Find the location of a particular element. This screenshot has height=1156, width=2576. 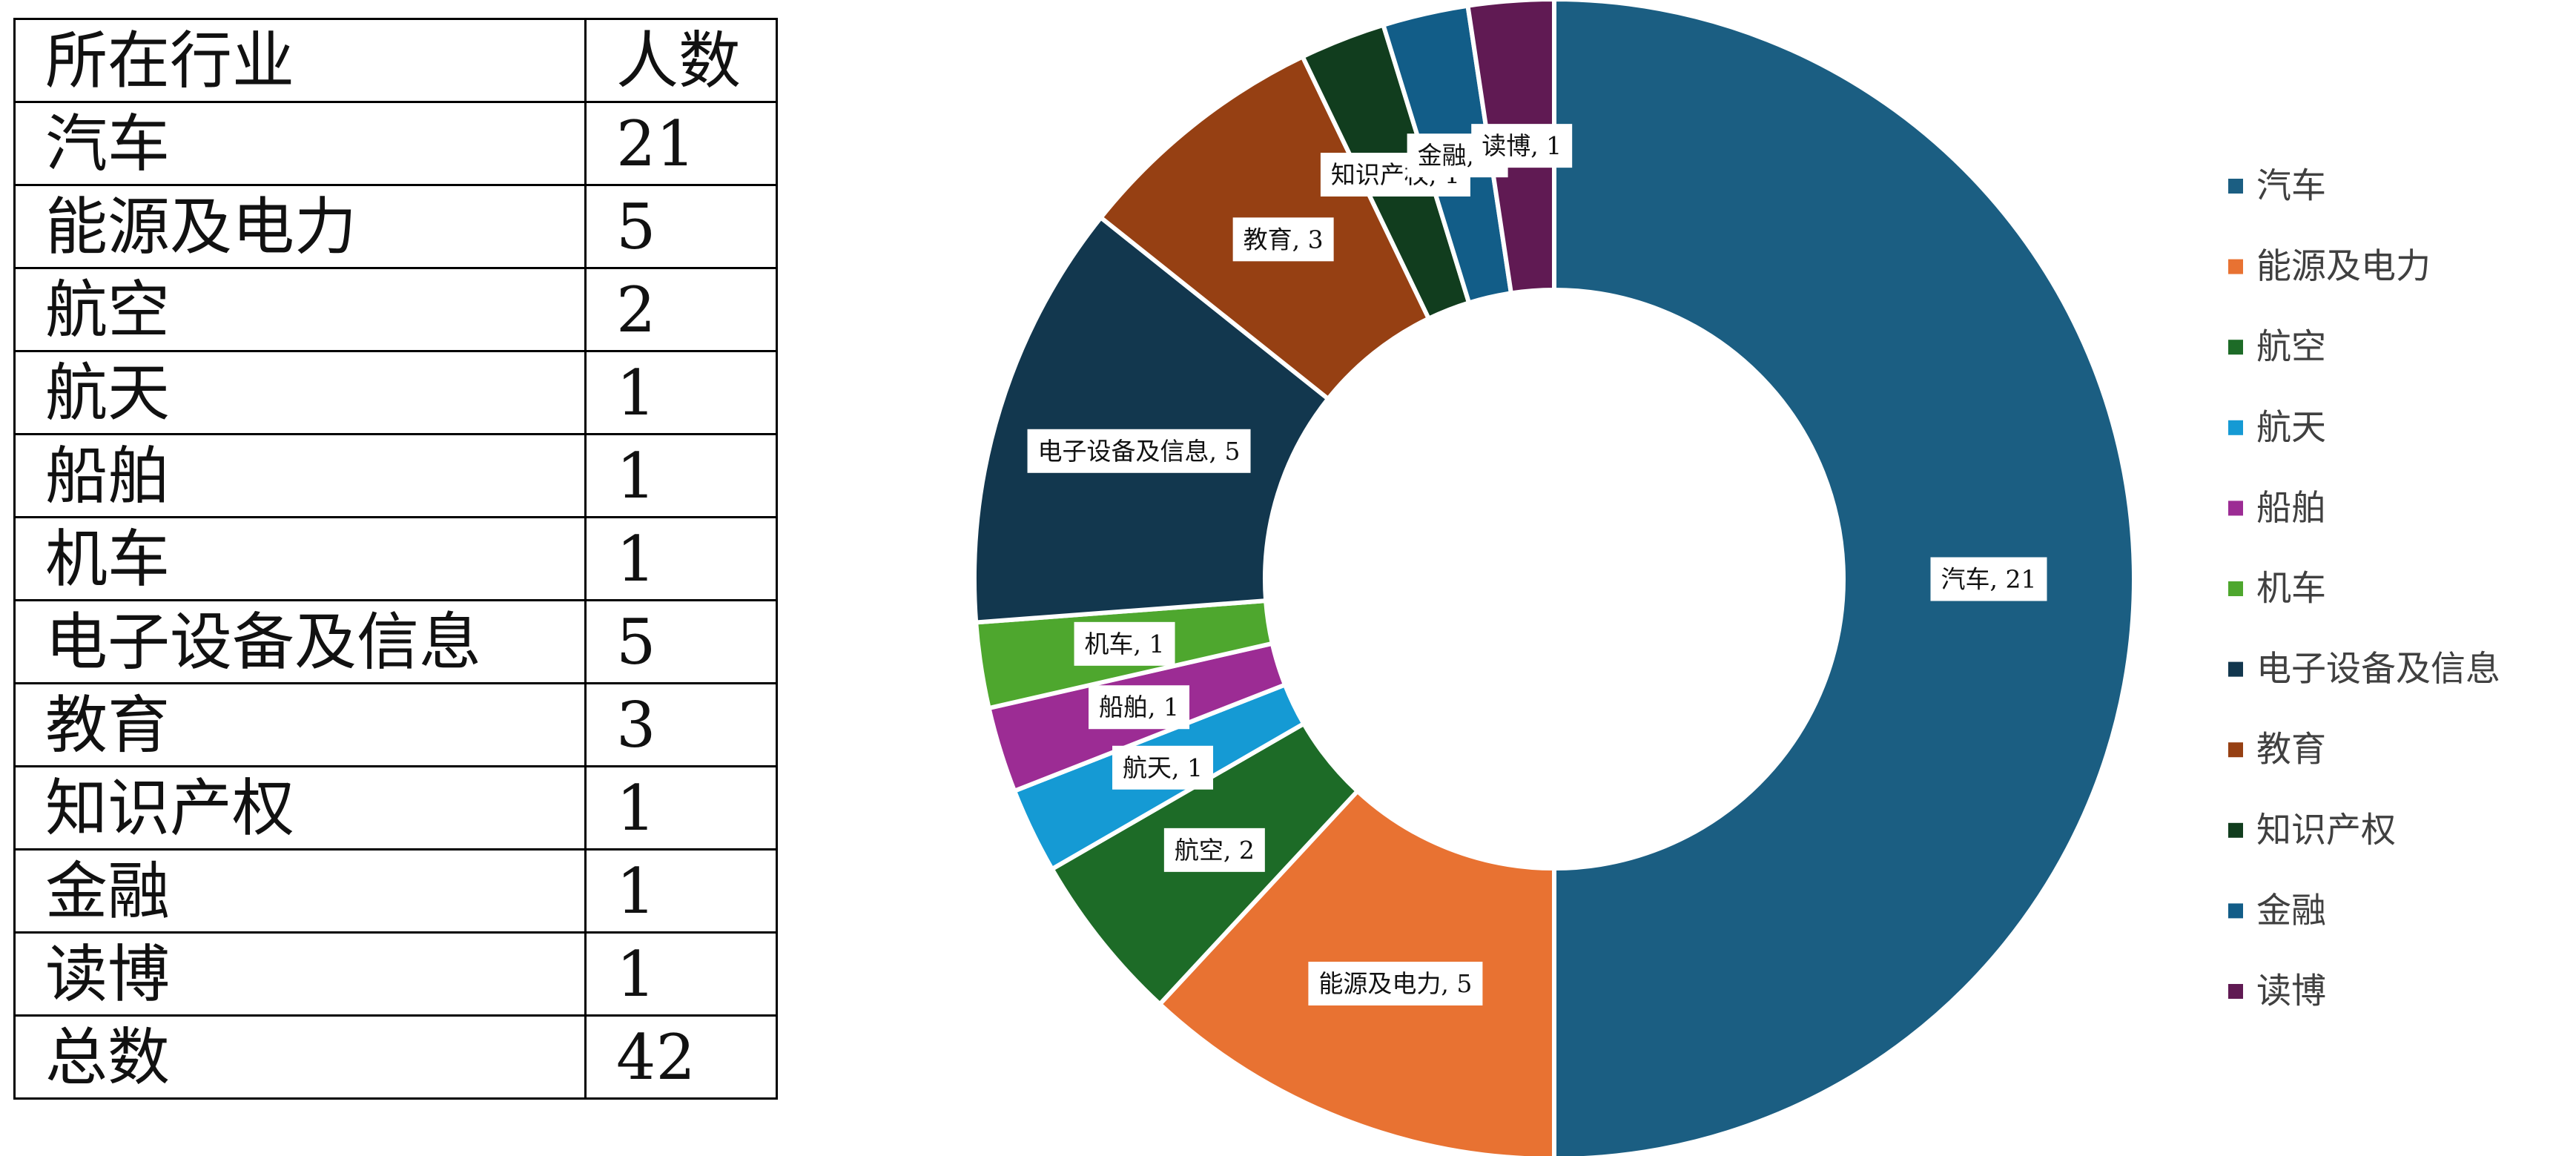

table-row: 知识产权 1 is located at coordinates (395, 808).